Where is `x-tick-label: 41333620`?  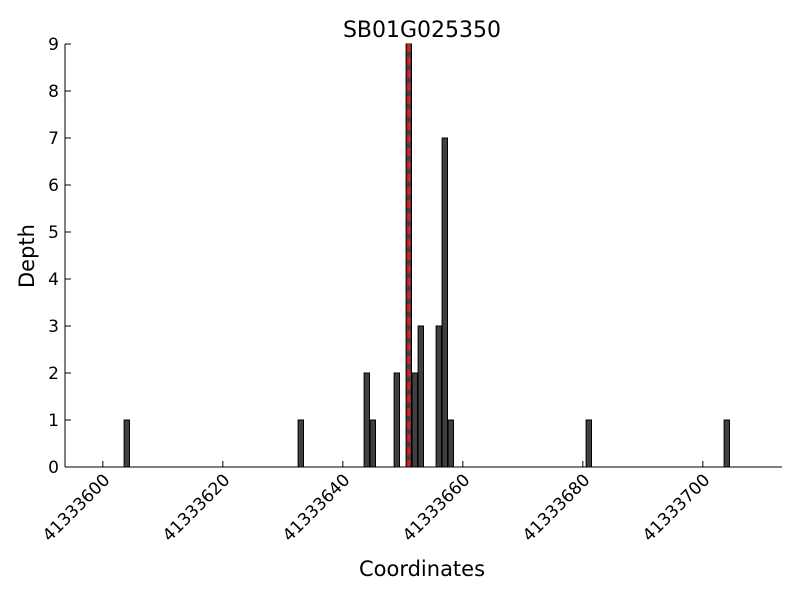 x-tick-label: 41333620 is located at coordinates (196, 507).